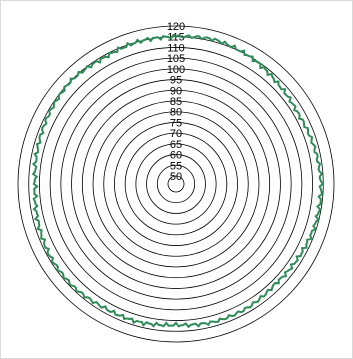 This screenshot has width=353, height=359. What do you see at coordinates (176, 134) in the screenshot?
I see `tick-label-70: 70` at bounding box center [176, 134].